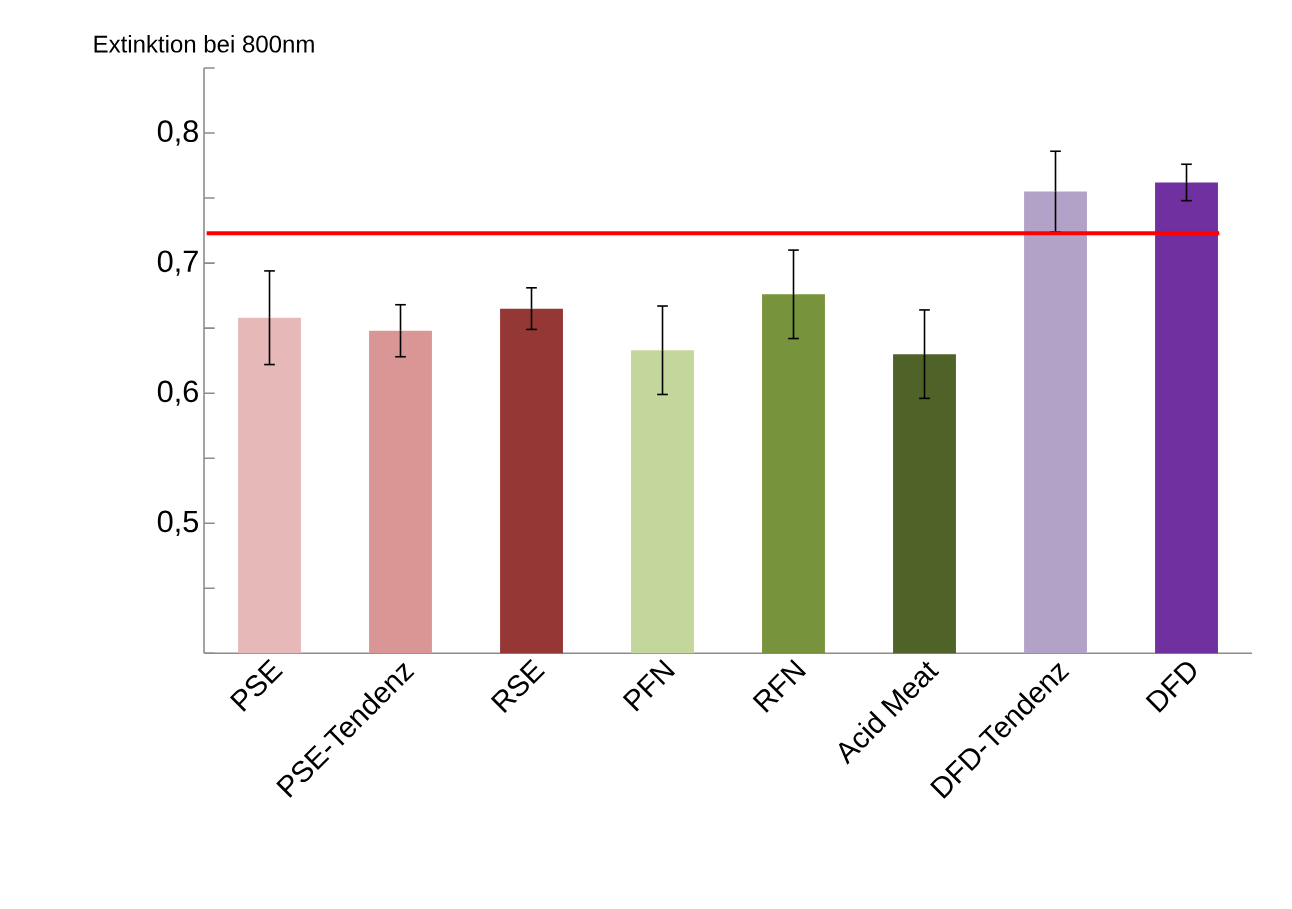  I want to click on y-tick-label: 0,8, so click(177, 133).